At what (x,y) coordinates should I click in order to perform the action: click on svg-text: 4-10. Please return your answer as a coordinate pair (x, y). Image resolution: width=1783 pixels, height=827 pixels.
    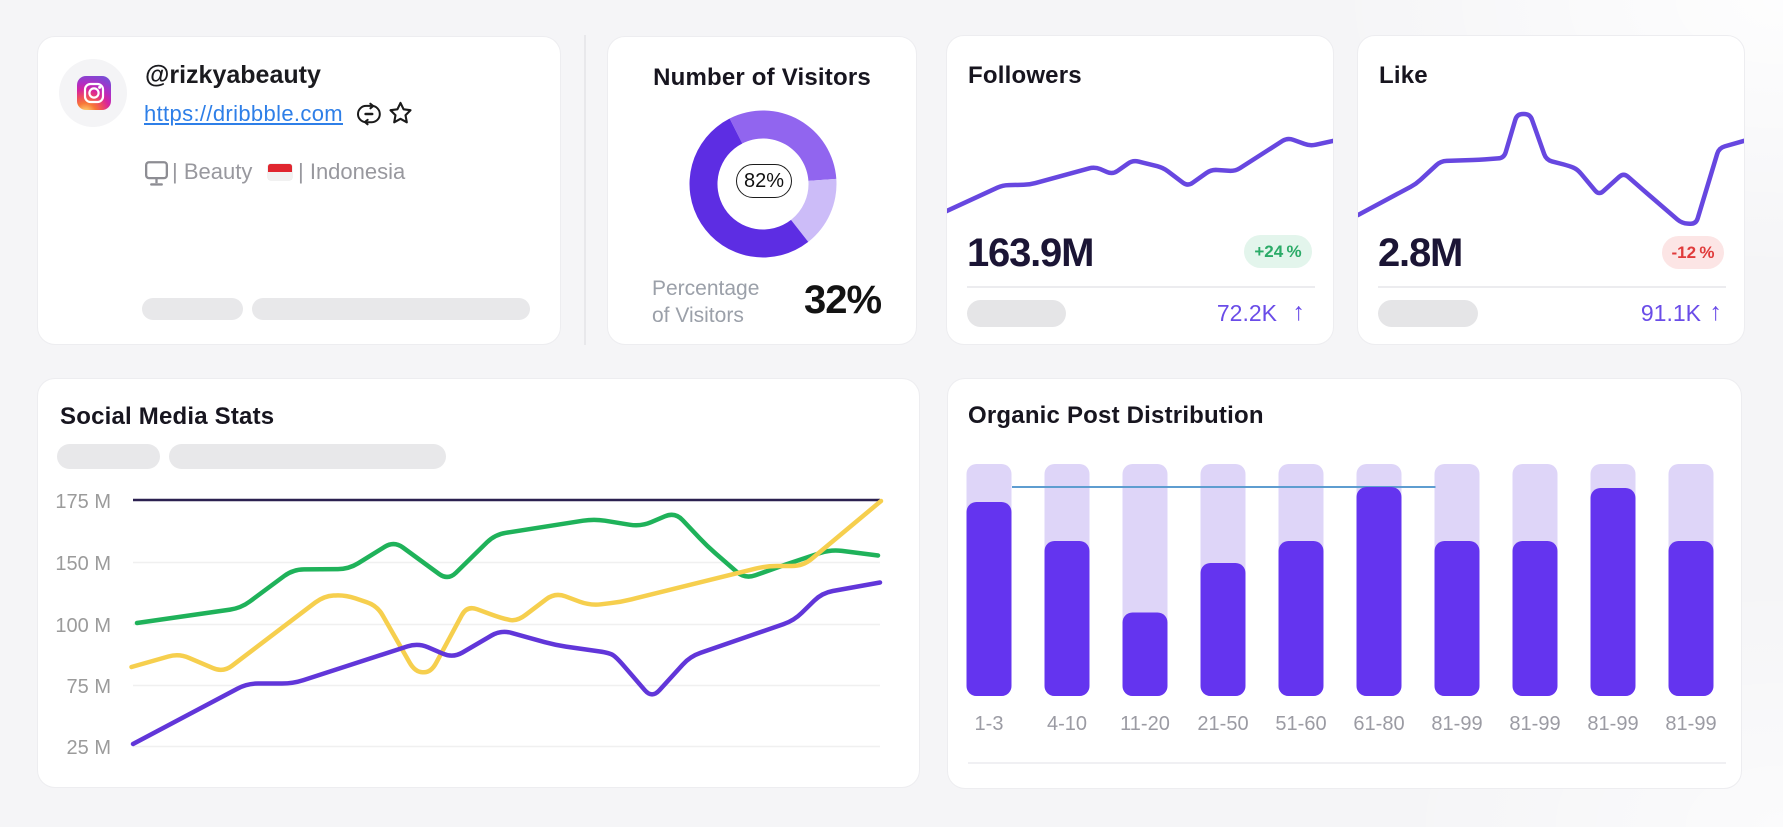
    Looking at the image, I should click on (1067, 724).